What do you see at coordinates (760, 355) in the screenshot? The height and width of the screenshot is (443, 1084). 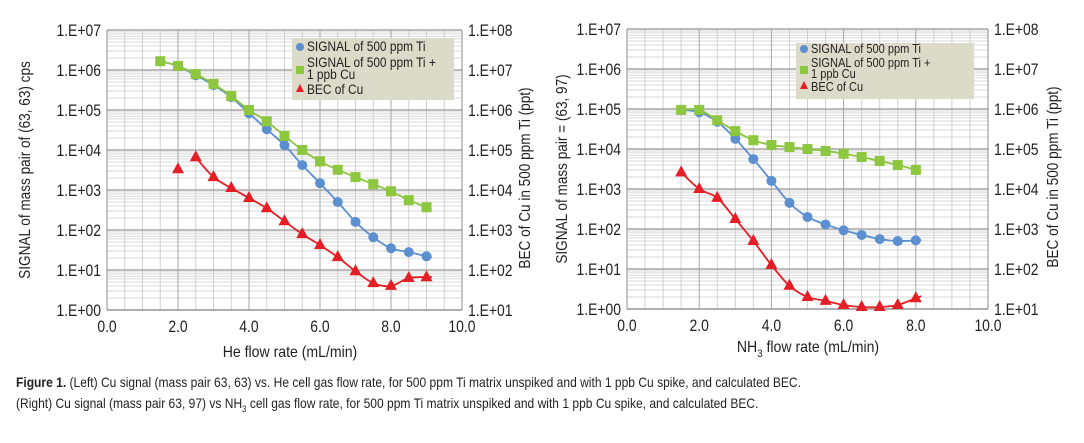 I see `x-axis-label-subscript: 3` at bounding box center [760, 355].